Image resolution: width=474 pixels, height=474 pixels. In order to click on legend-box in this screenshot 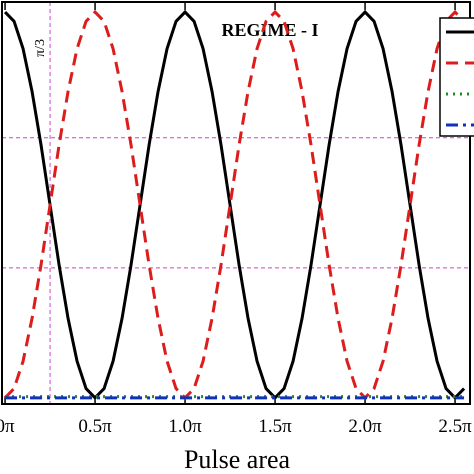, I will do `click(456, 77)`.